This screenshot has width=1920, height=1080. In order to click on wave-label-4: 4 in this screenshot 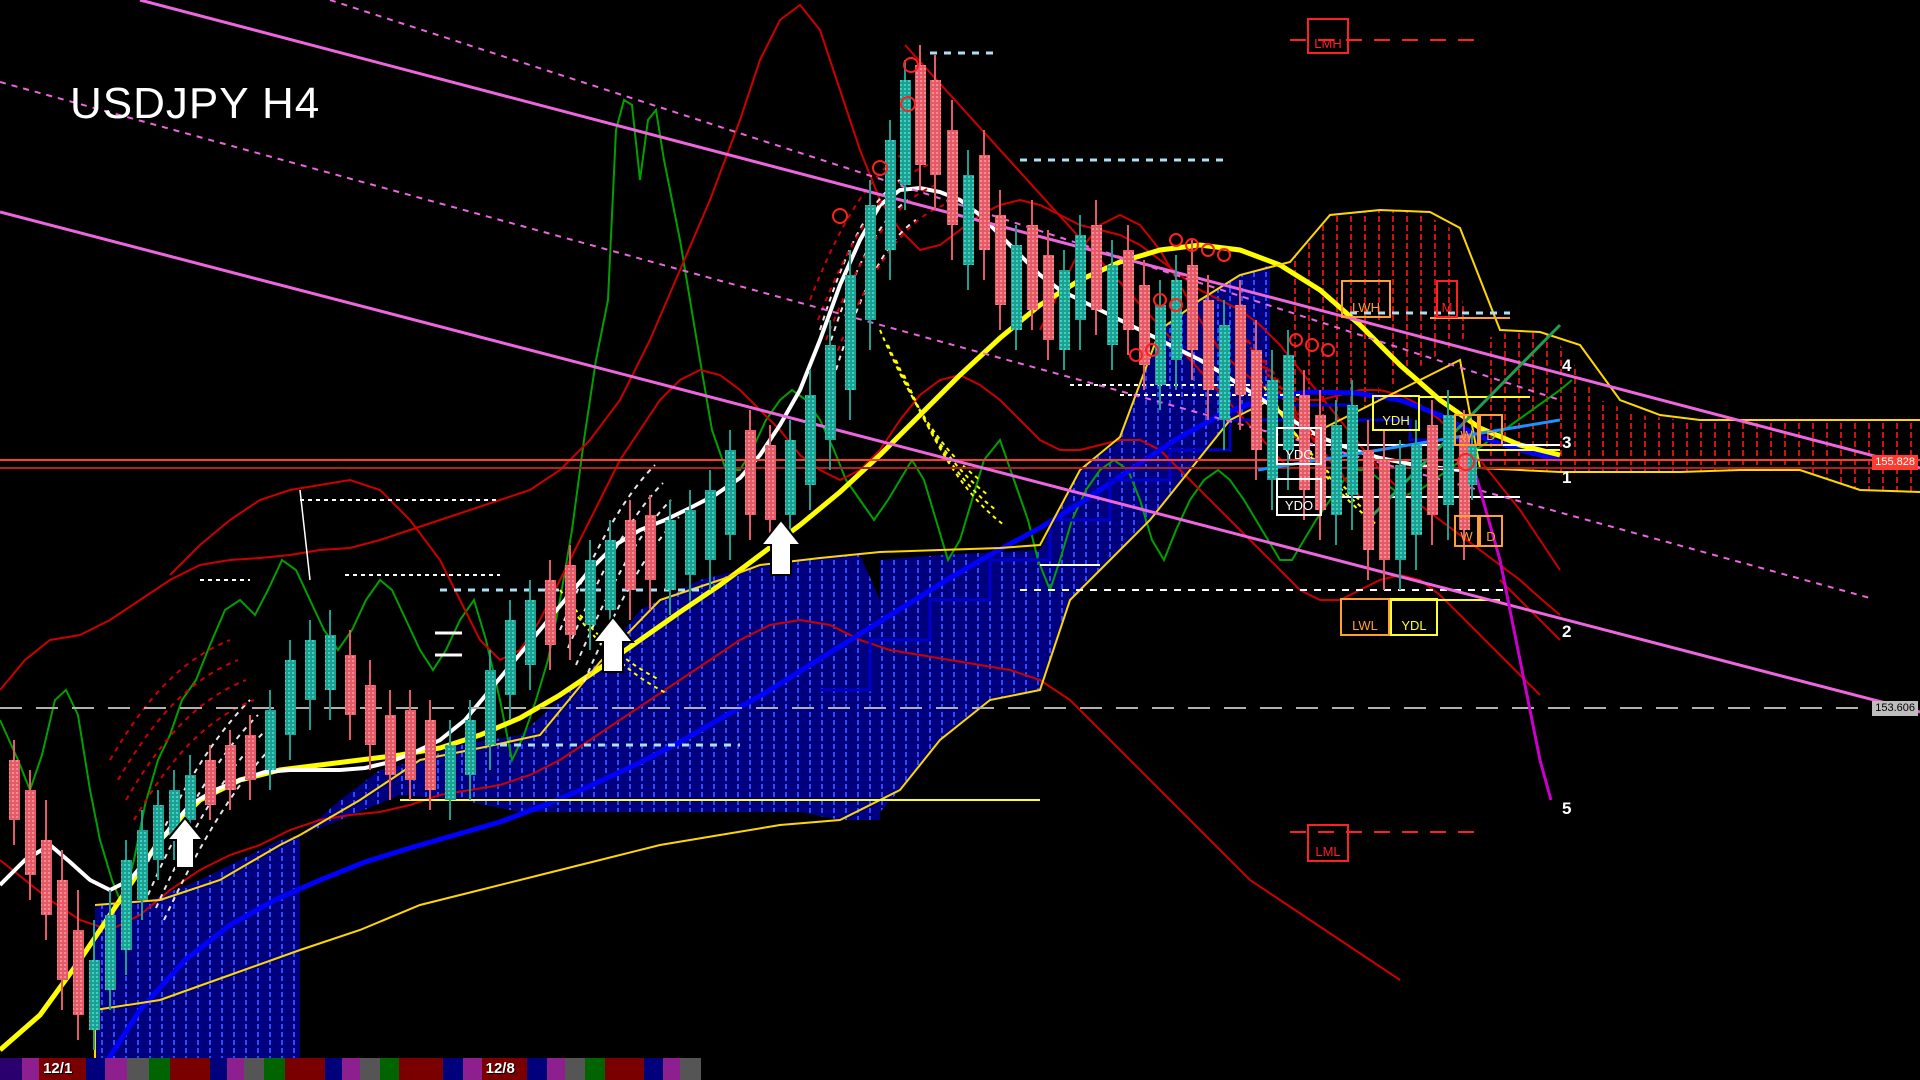, I will do `click(1567, 365)`.